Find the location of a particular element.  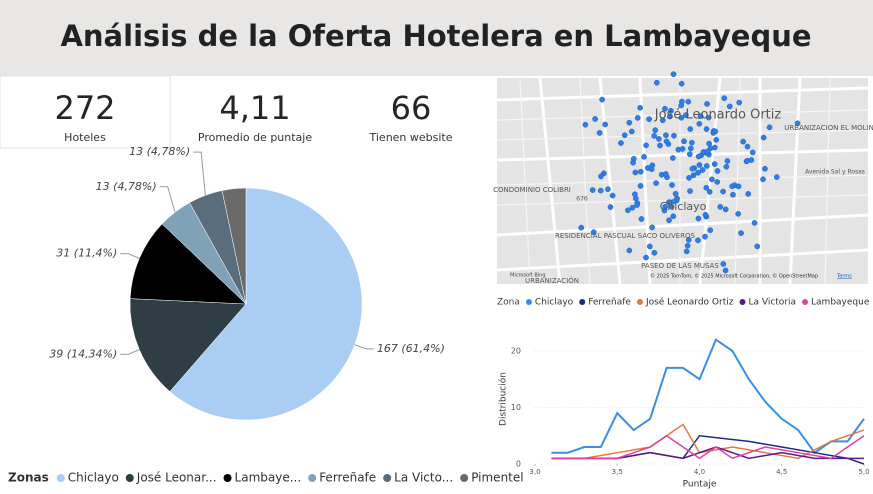

legend-title: Zona is located at coordinates (508, 303).